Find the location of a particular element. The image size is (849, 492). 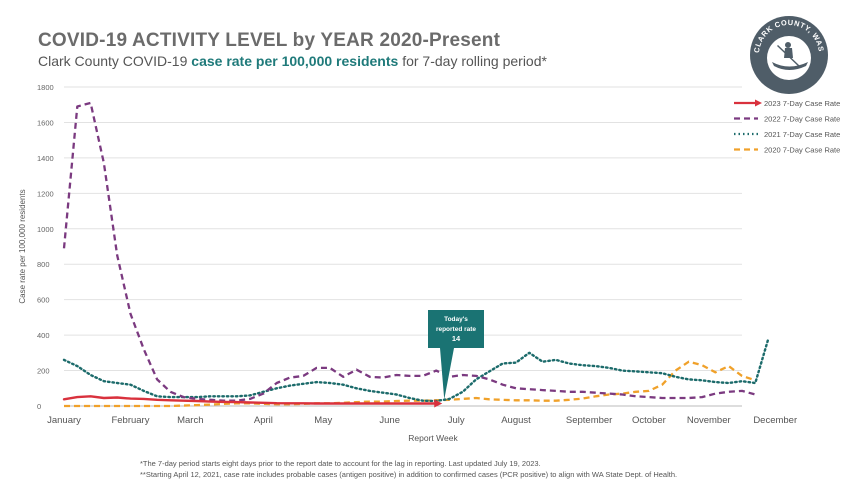

x-tick-label: March is located at coordinates (190, 420).